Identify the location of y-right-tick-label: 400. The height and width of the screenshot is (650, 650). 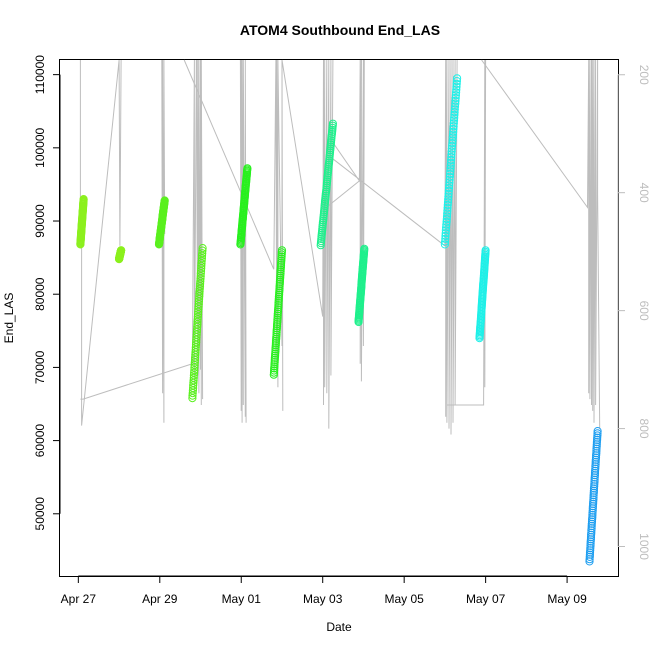
(643, 193).